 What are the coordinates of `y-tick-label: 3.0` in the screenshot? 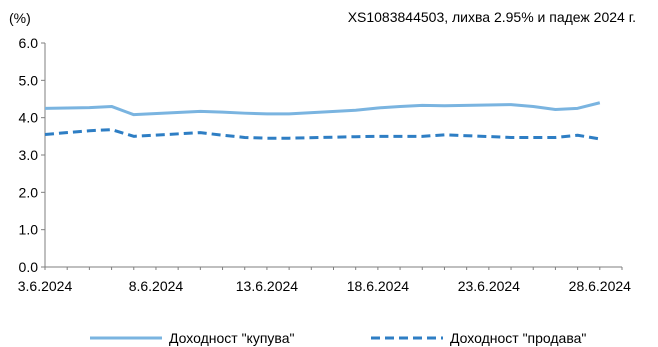 It's located at (29, 155).